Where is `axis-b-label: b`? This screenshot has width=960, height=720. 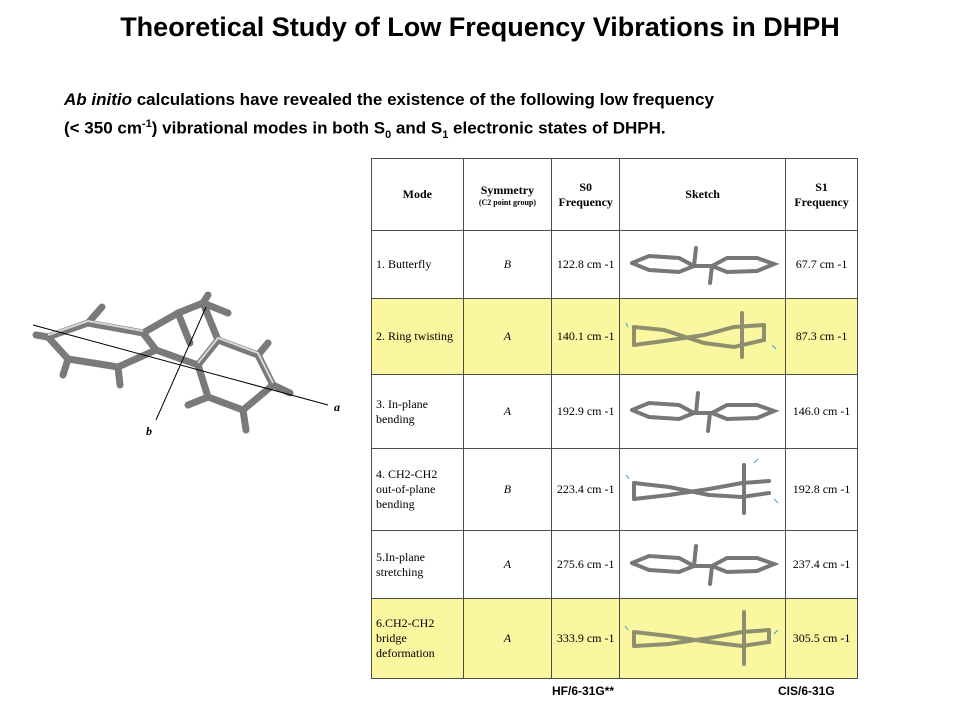
axis-b-label: b is located at coordinates (149, 431).